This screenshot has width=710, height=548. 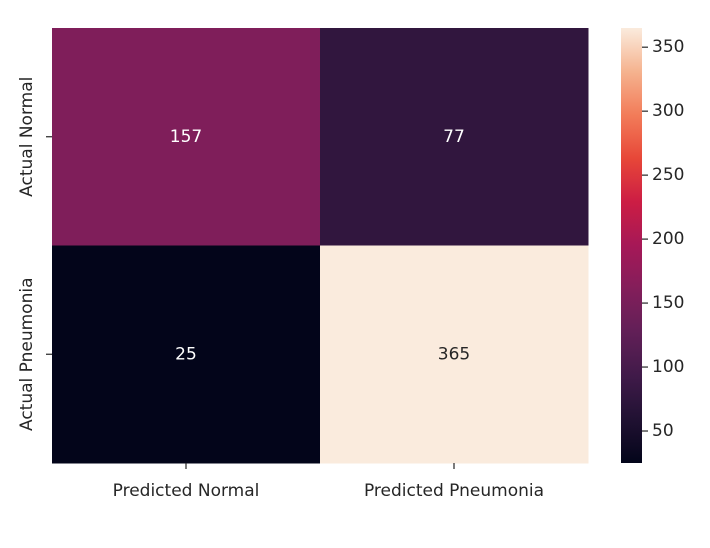 What do you see at coordinates (668, 367) in the screenshot?
I see `colorbar-tick-label-1: 100` at bounding box center [668, 367].